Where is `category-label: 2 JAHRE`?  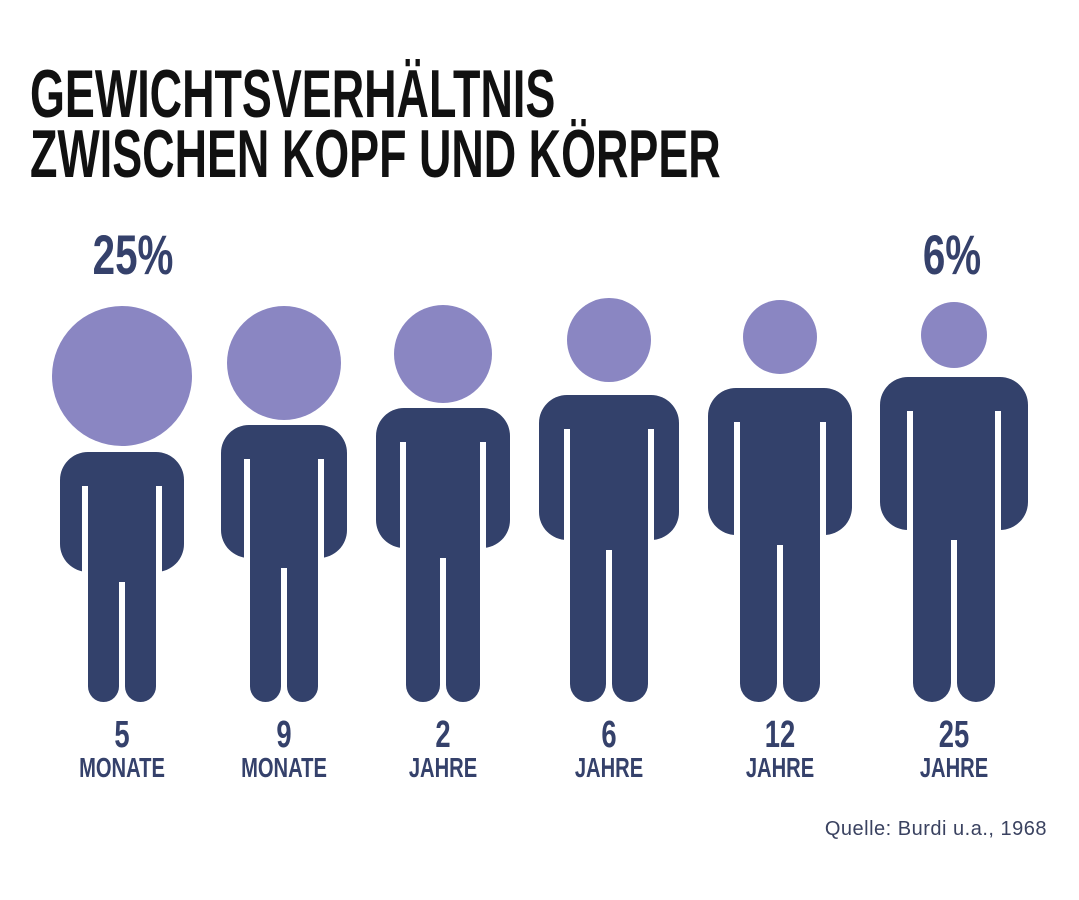 category-label: 2 JAHRE is located at coordinates (443, 749).